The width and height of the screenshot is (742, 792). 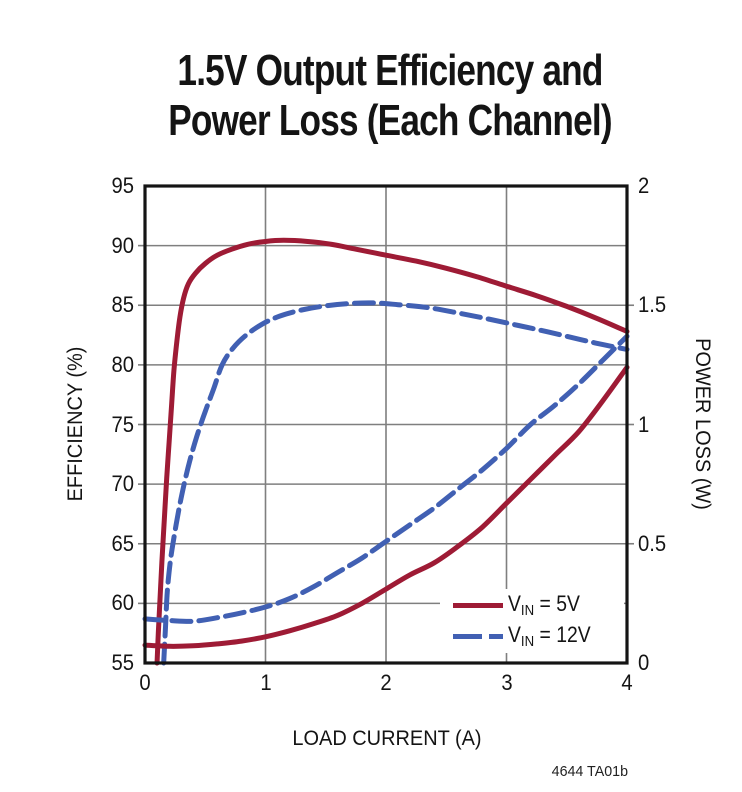 What do you see at coordinates (627, 682) in the screenshot?
I see `x-tick-4: 4` at bounding box center [627, 682].